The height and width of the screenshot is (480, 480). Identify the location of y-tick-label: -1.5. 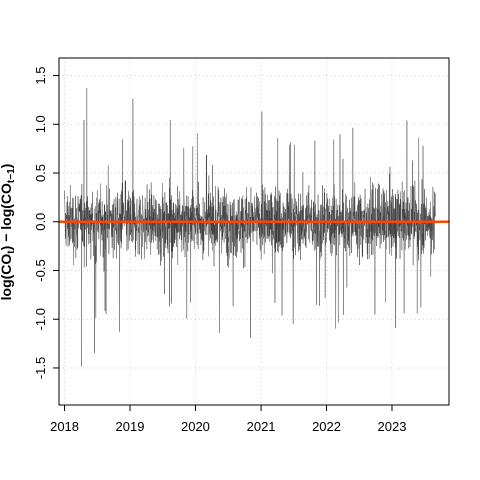
(40, 368).